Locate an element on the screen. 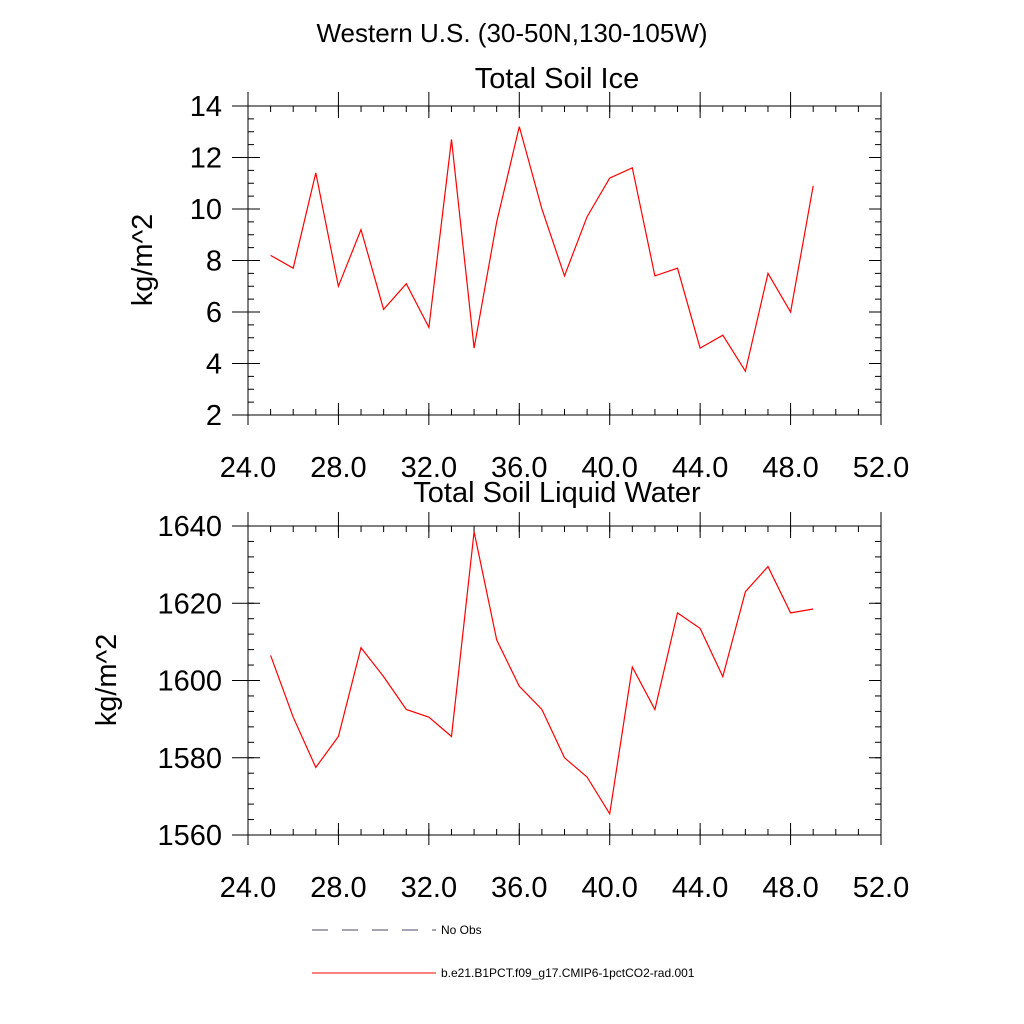  y-tick-label: 1600 is located at coordinates (189, 682).